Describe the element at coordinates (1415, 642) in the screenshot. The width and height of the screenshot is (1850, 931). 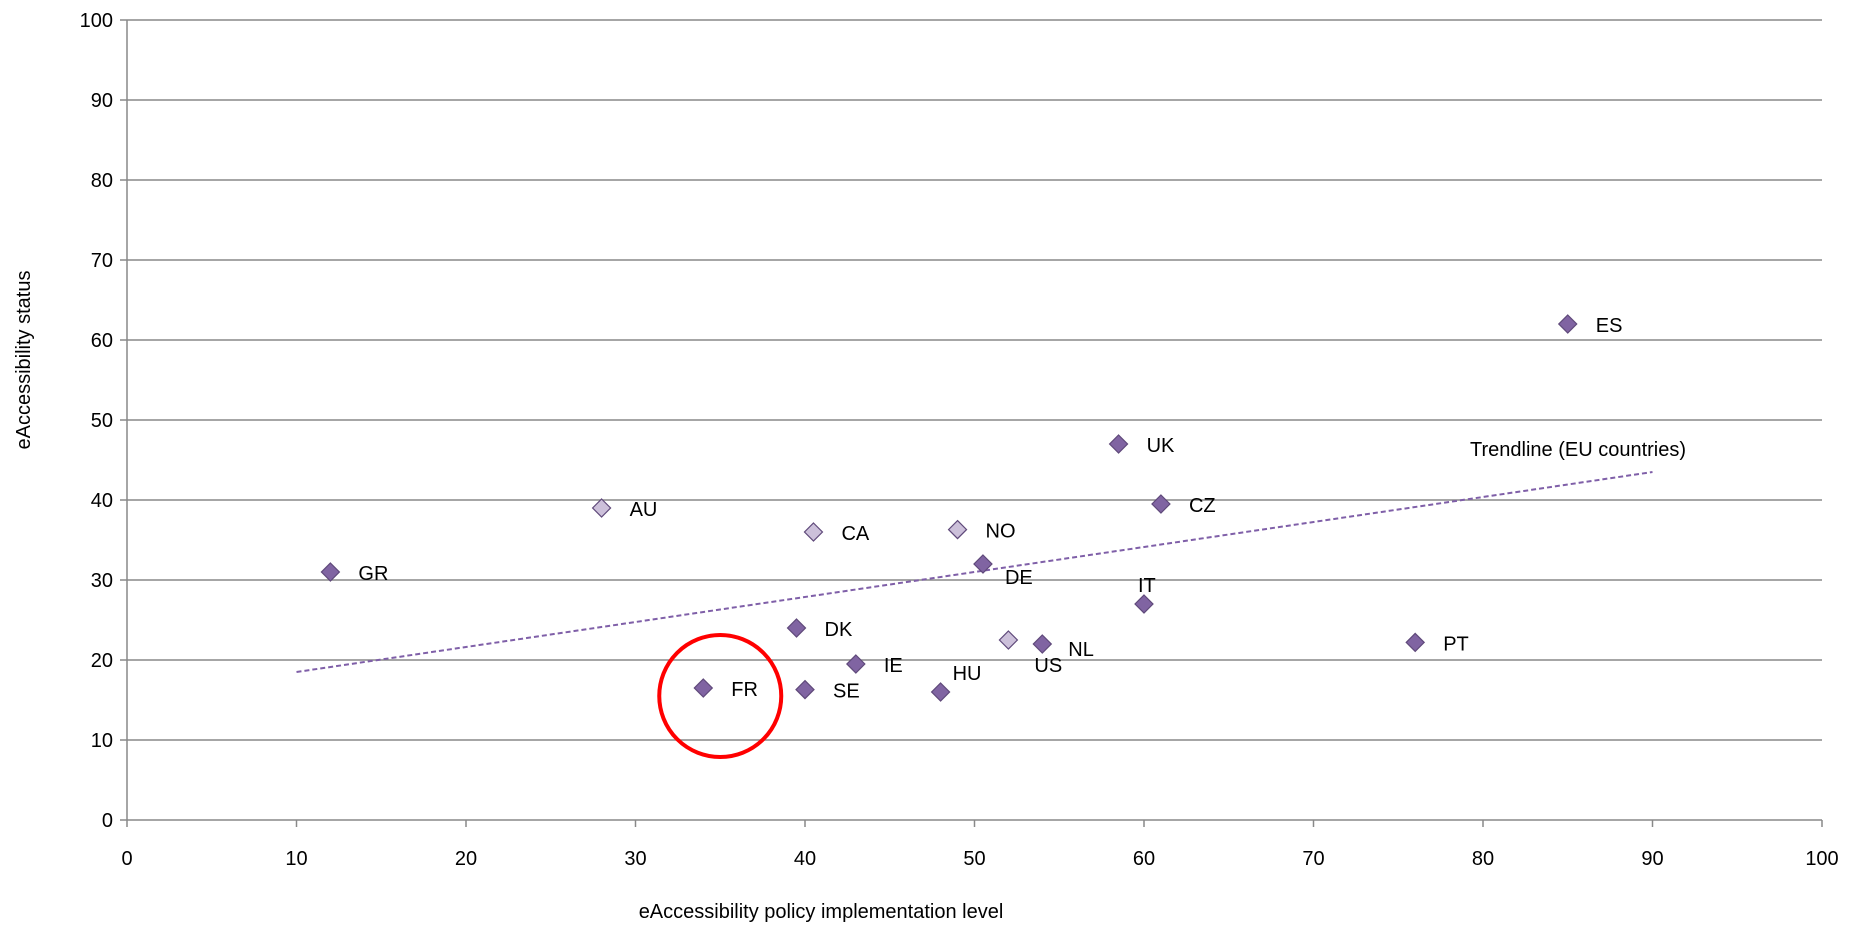
I see `data-point-pt` at that location.